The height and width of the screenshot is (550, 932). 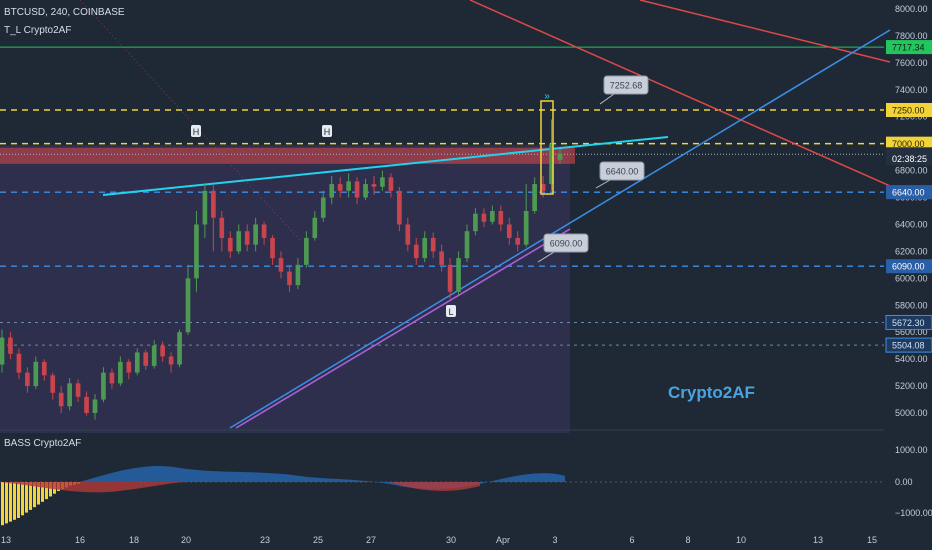 What do you see at coordinates (911, 36) in the screenshot?
I see `price-tick-label: 7800.00` at bounding box center [911, 36].